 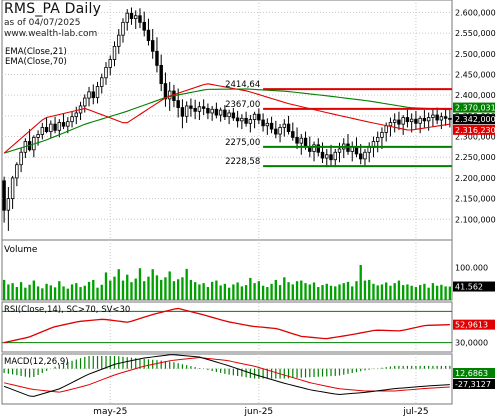 I want to click on price-y-tick-label: 2.500,000, so click(x=475, y=54).